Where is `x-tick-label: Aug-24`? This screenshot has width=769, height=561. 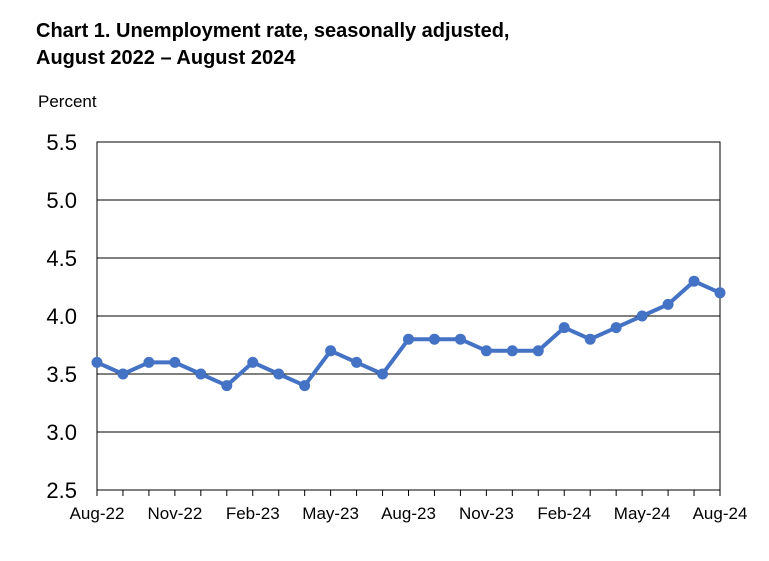 x-tick-label: Aug-24 is located at coordinates (720, 513).